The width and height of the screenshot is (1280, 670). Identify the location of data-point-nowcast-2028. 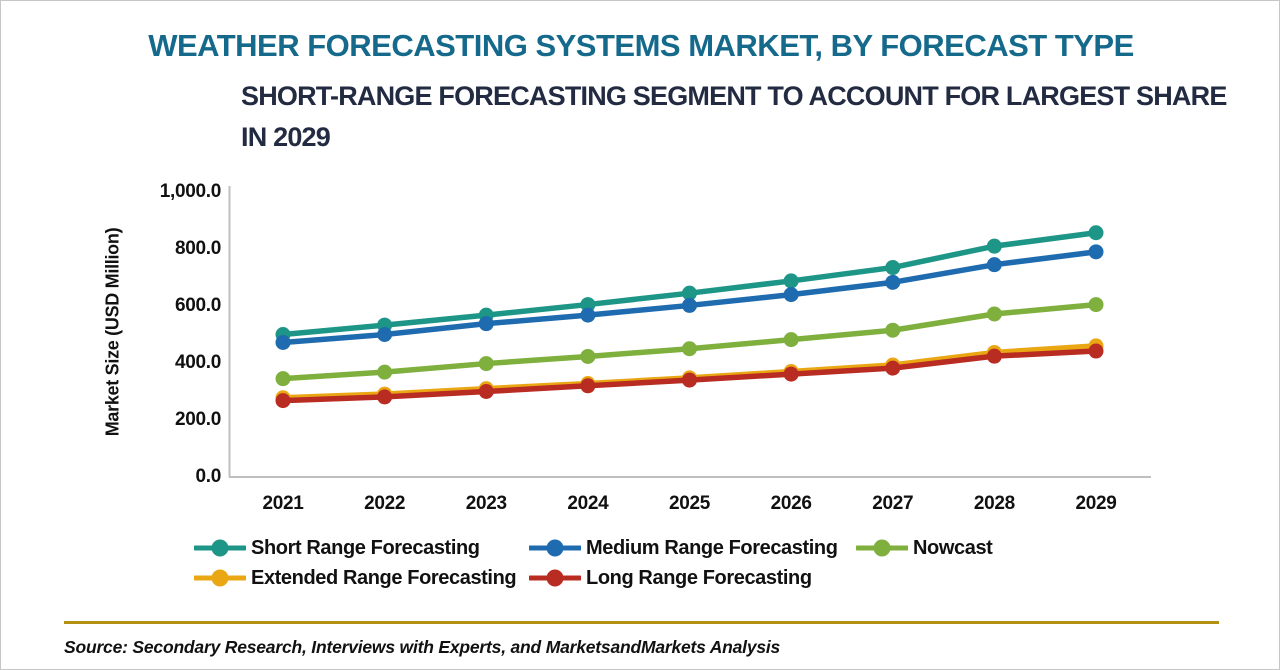
(994, 314).